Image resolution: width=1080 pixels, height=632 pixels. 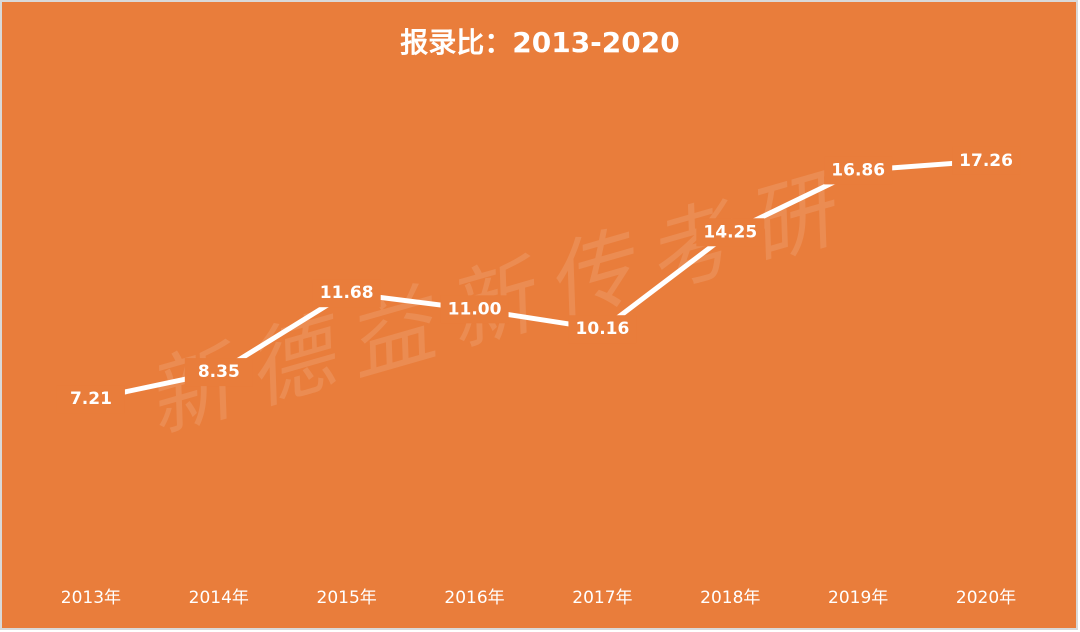 What do you see at coordinates (474, 598) in the screenshot?
I see `x-tick-label: 2016年` at bounding box center [474, 598].